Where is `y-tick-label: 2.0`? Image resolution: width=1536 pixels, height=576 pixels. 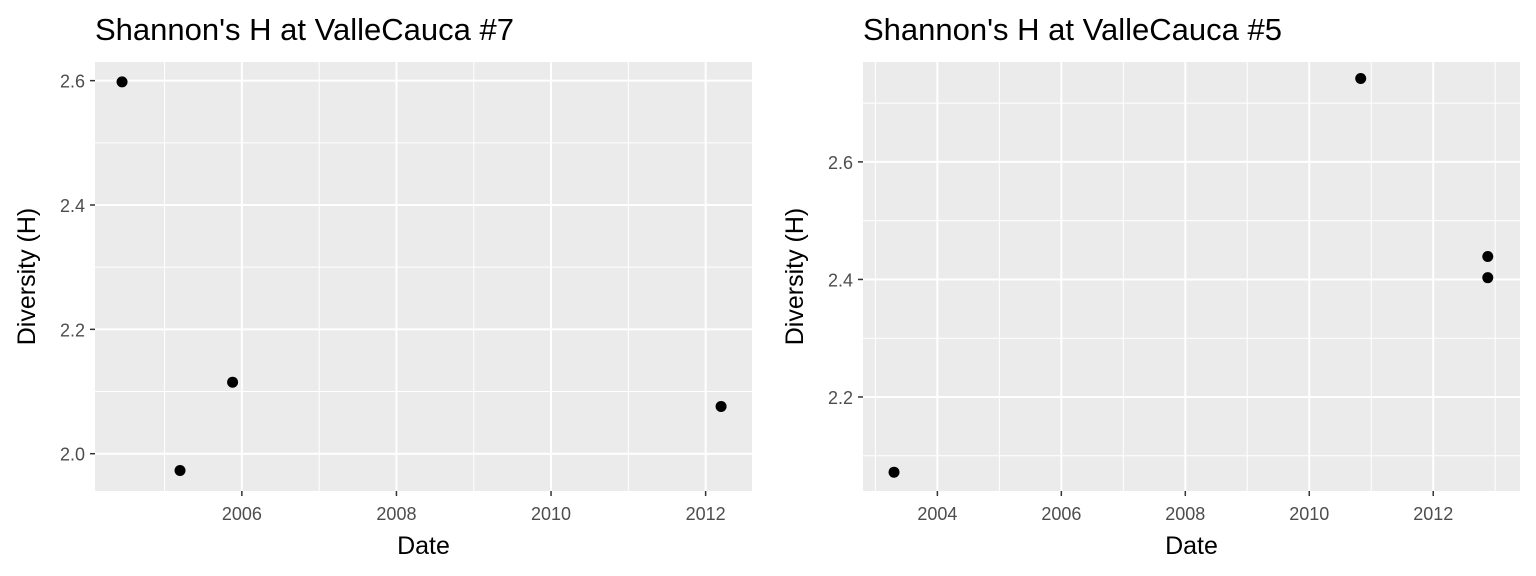 y-tick-label: 2.0 is located at coordinates (72, 455).